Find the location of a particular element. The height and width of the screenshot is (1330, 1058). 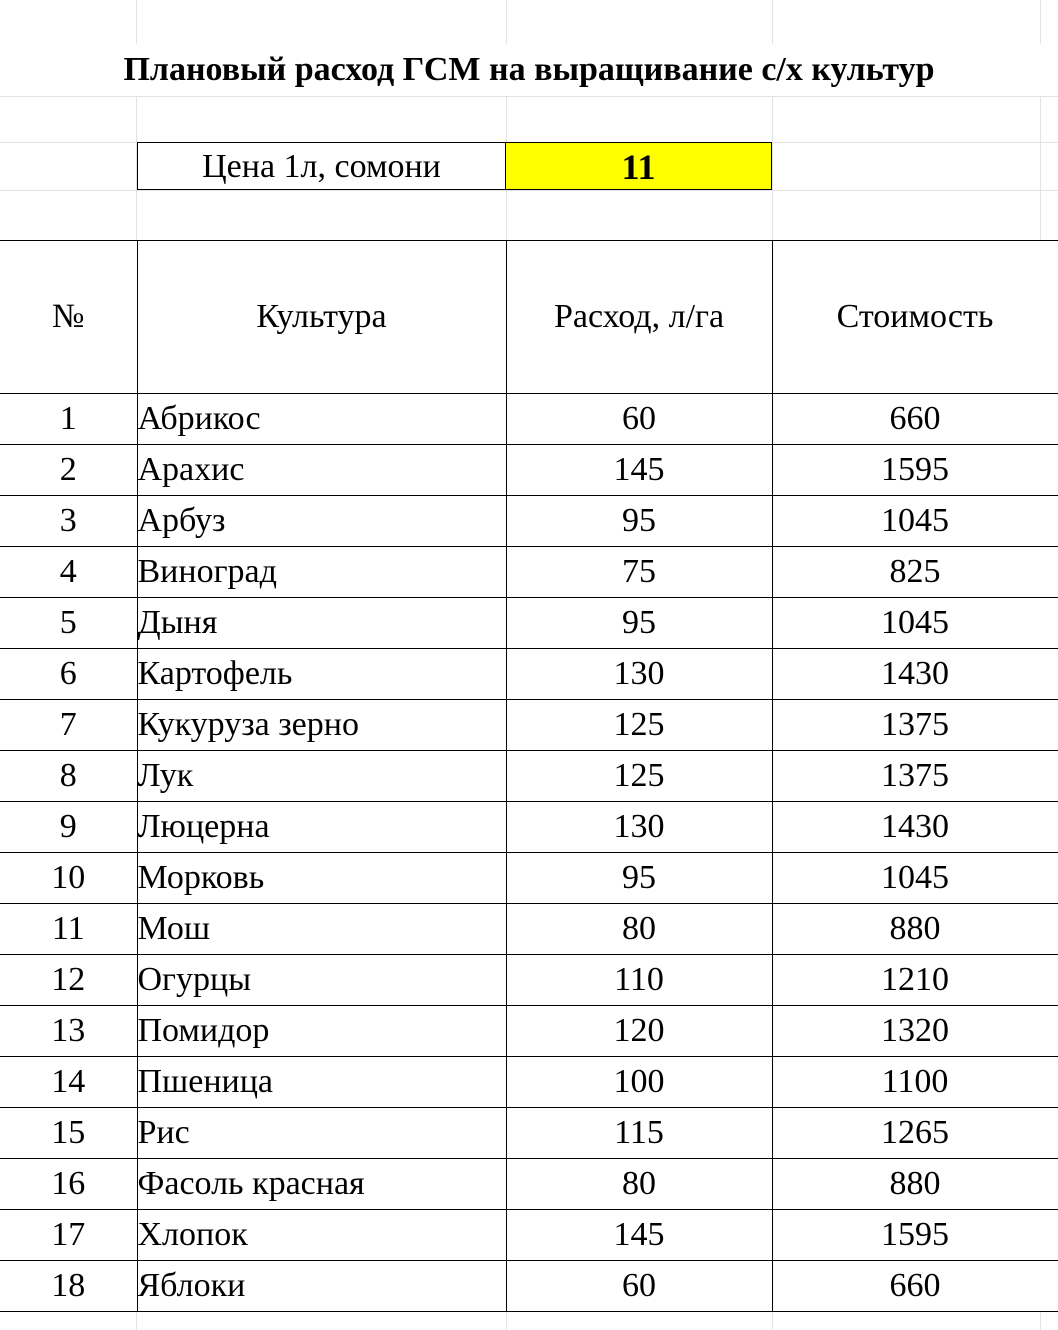

cell-number: 6 is located at coordinates (69, 674).